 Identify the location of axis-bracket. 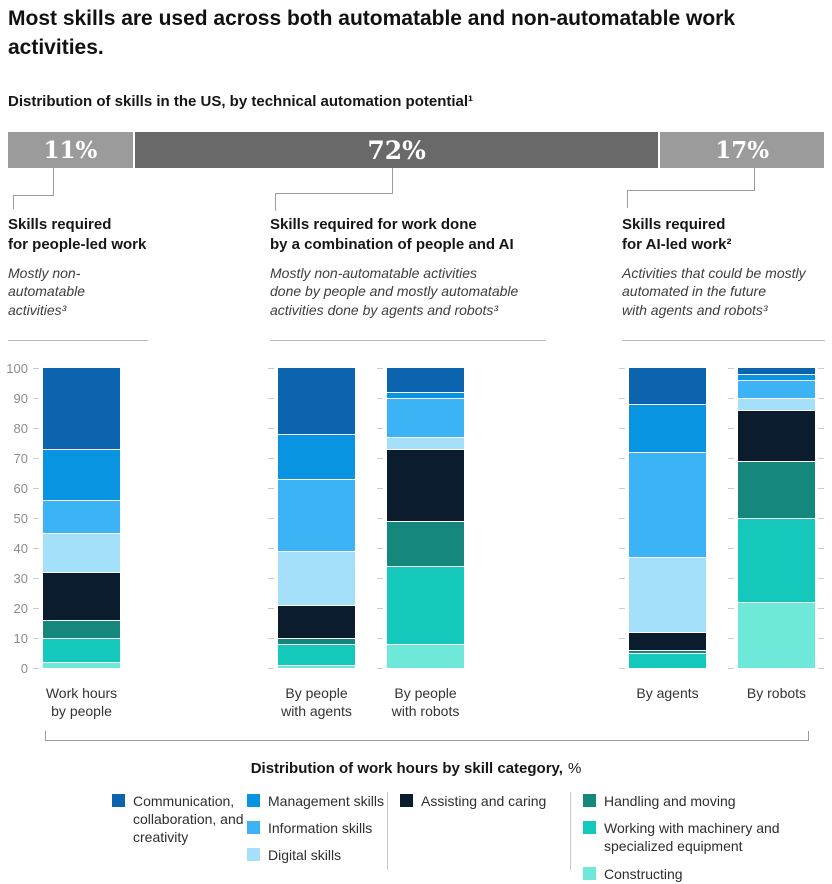
(427, 736).